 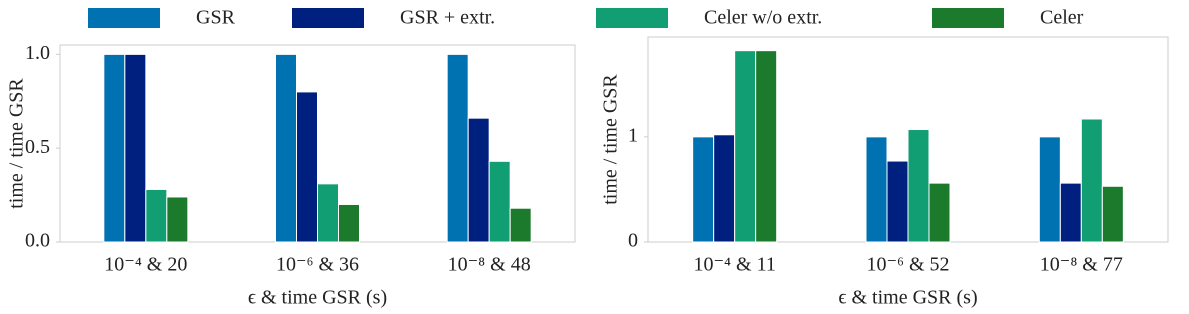 I want to click on x-tick-label: 10⁻⁸ & 48, so click(x=489, y=265).